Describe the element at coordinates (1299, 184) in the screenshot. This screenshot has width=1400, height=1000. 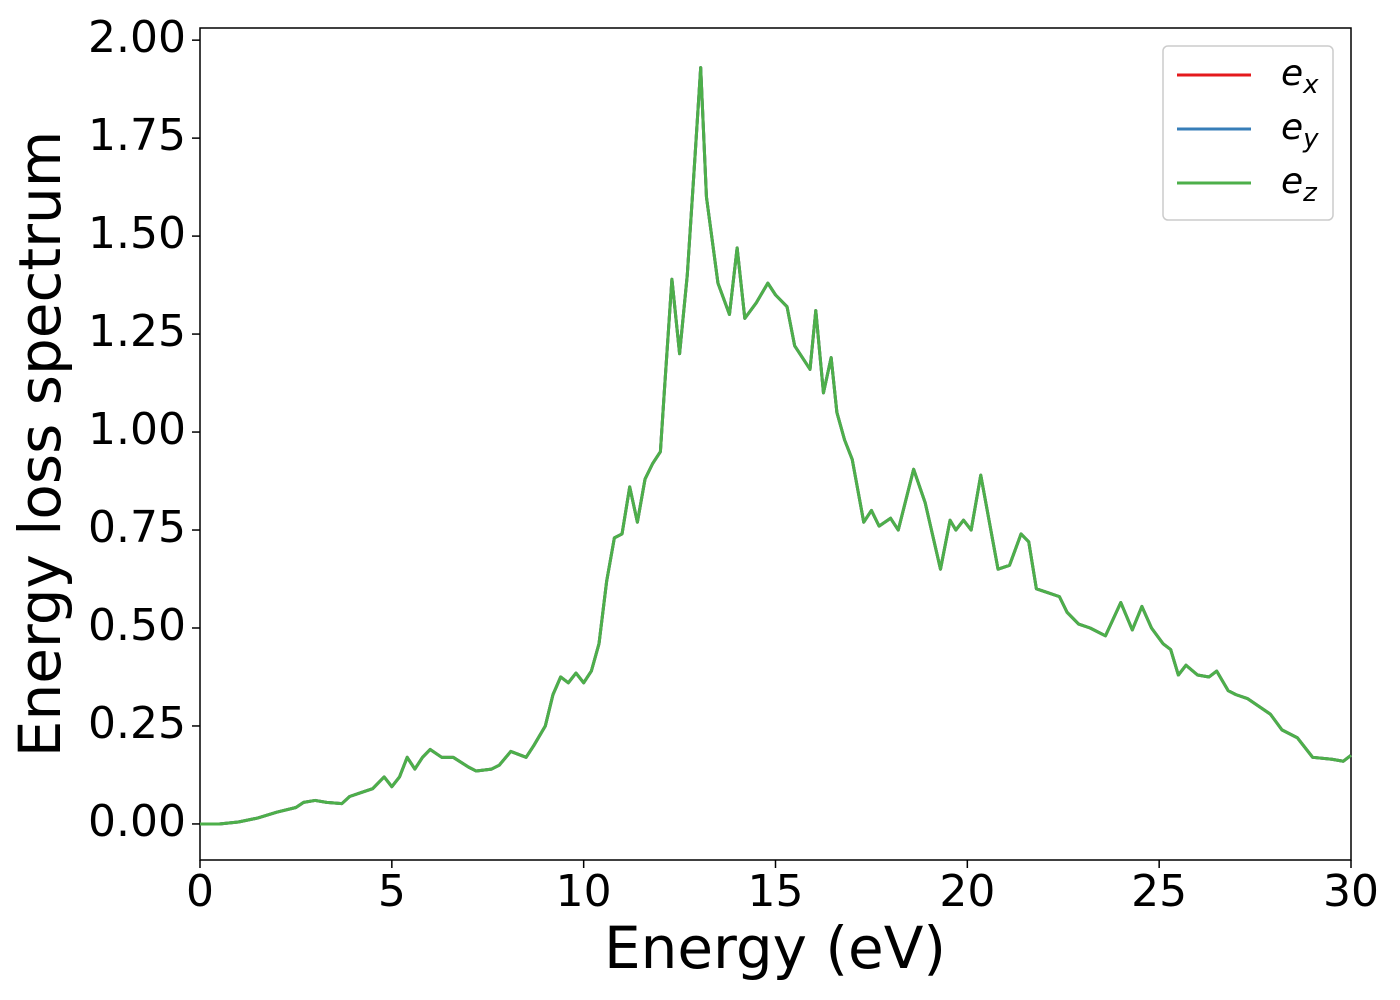
I see `legend-label: ez` at that location.